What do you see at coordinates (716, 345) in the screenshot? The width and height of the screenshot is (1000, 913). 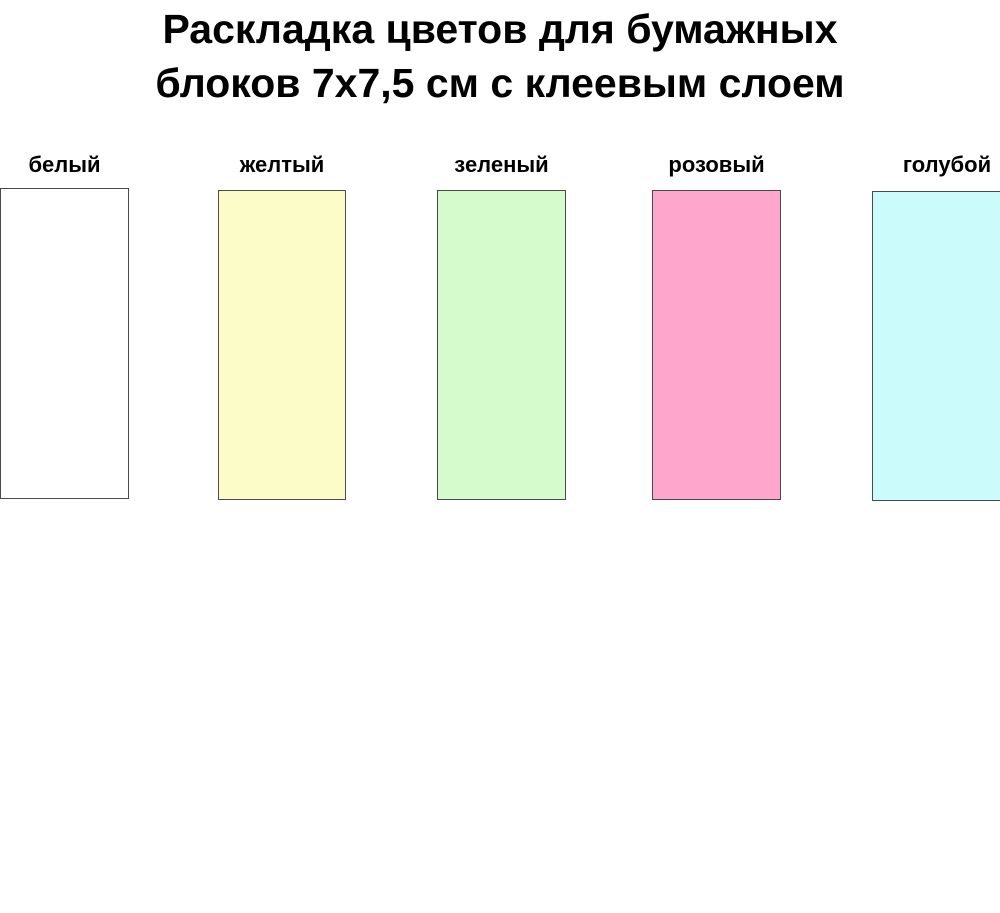 I see `color-swatch-pink` at bounding box center [716, 345].